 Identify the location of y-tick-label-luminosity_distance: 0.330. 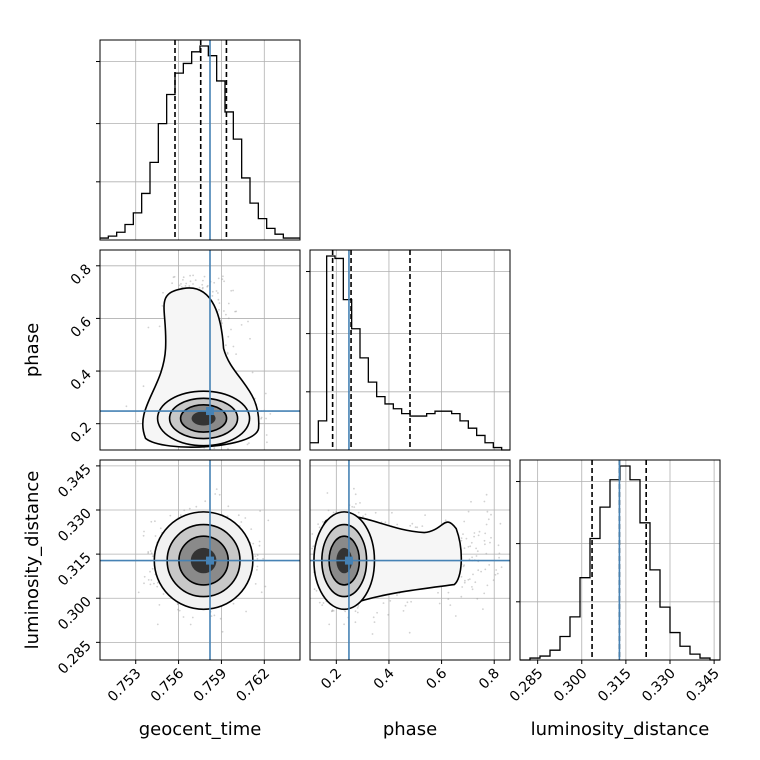
(75, 526).